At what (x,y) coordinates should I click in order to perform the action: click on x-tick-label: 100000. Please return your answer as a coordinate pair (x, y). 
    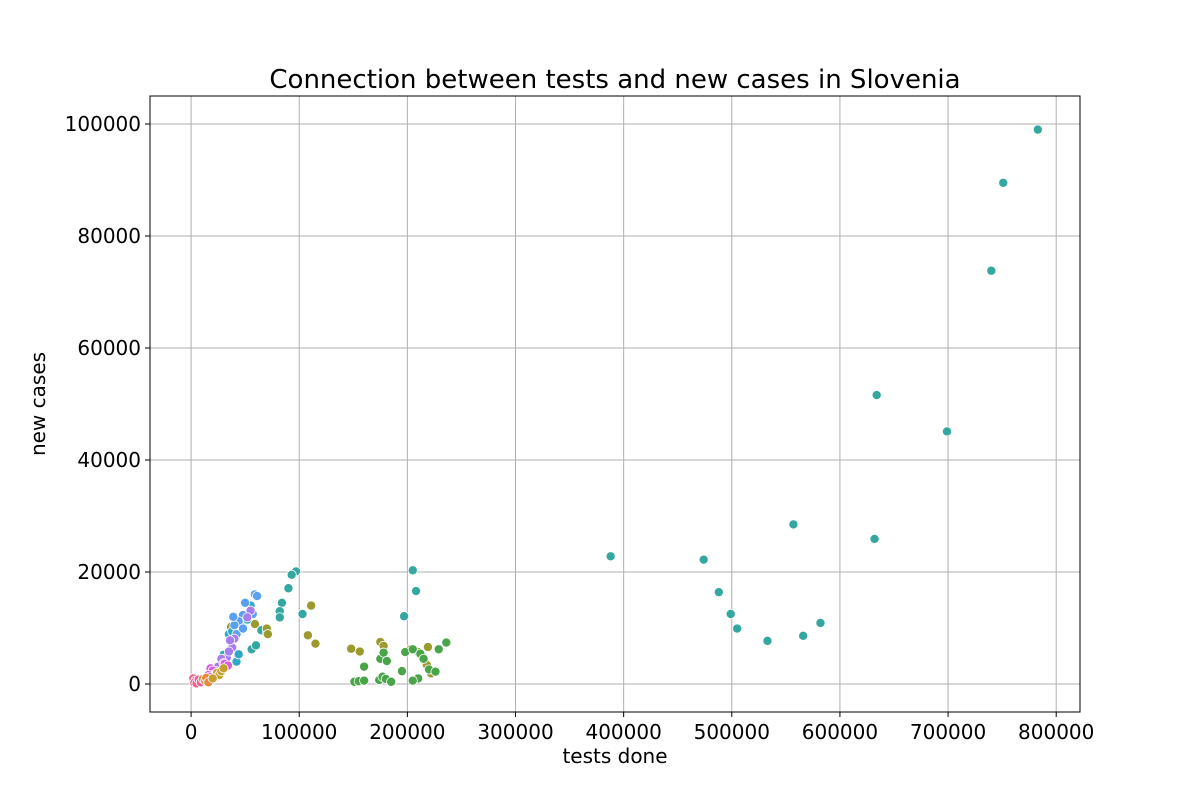
    Looking at the image, I should click on (299, 732).